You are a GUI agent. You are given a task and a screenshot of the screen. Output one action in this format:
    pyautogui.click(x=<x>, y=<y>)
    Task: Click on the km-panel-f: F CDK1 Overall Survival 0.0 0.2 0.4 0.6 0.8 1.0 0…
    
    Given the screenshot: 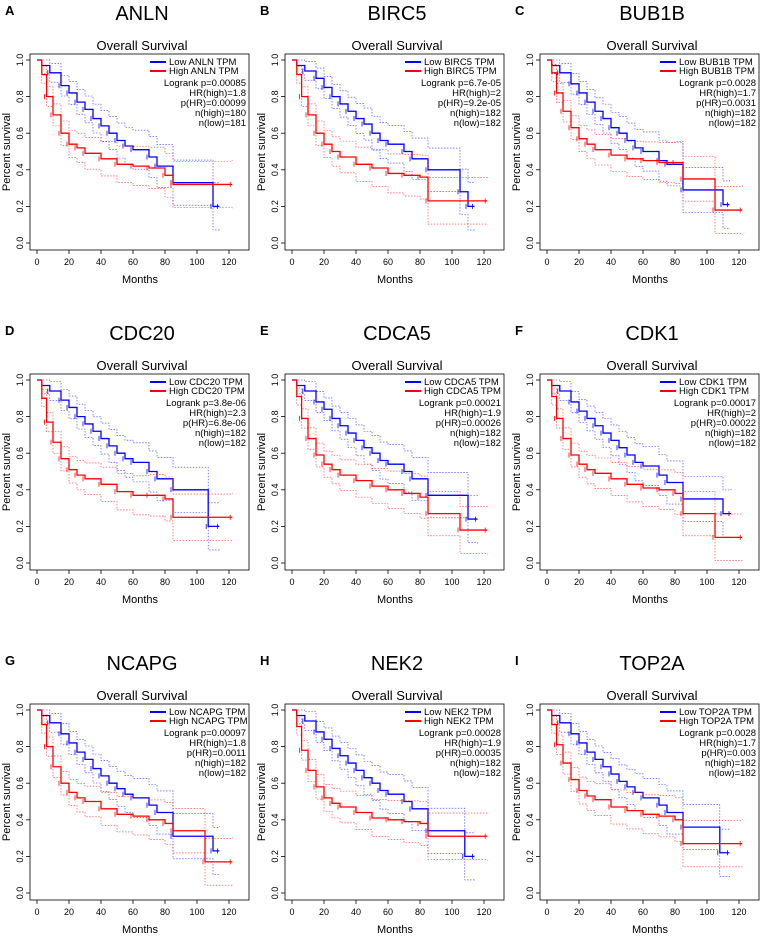 What is the action you would take?
    pyautogui.click(x=635, y=464)
    